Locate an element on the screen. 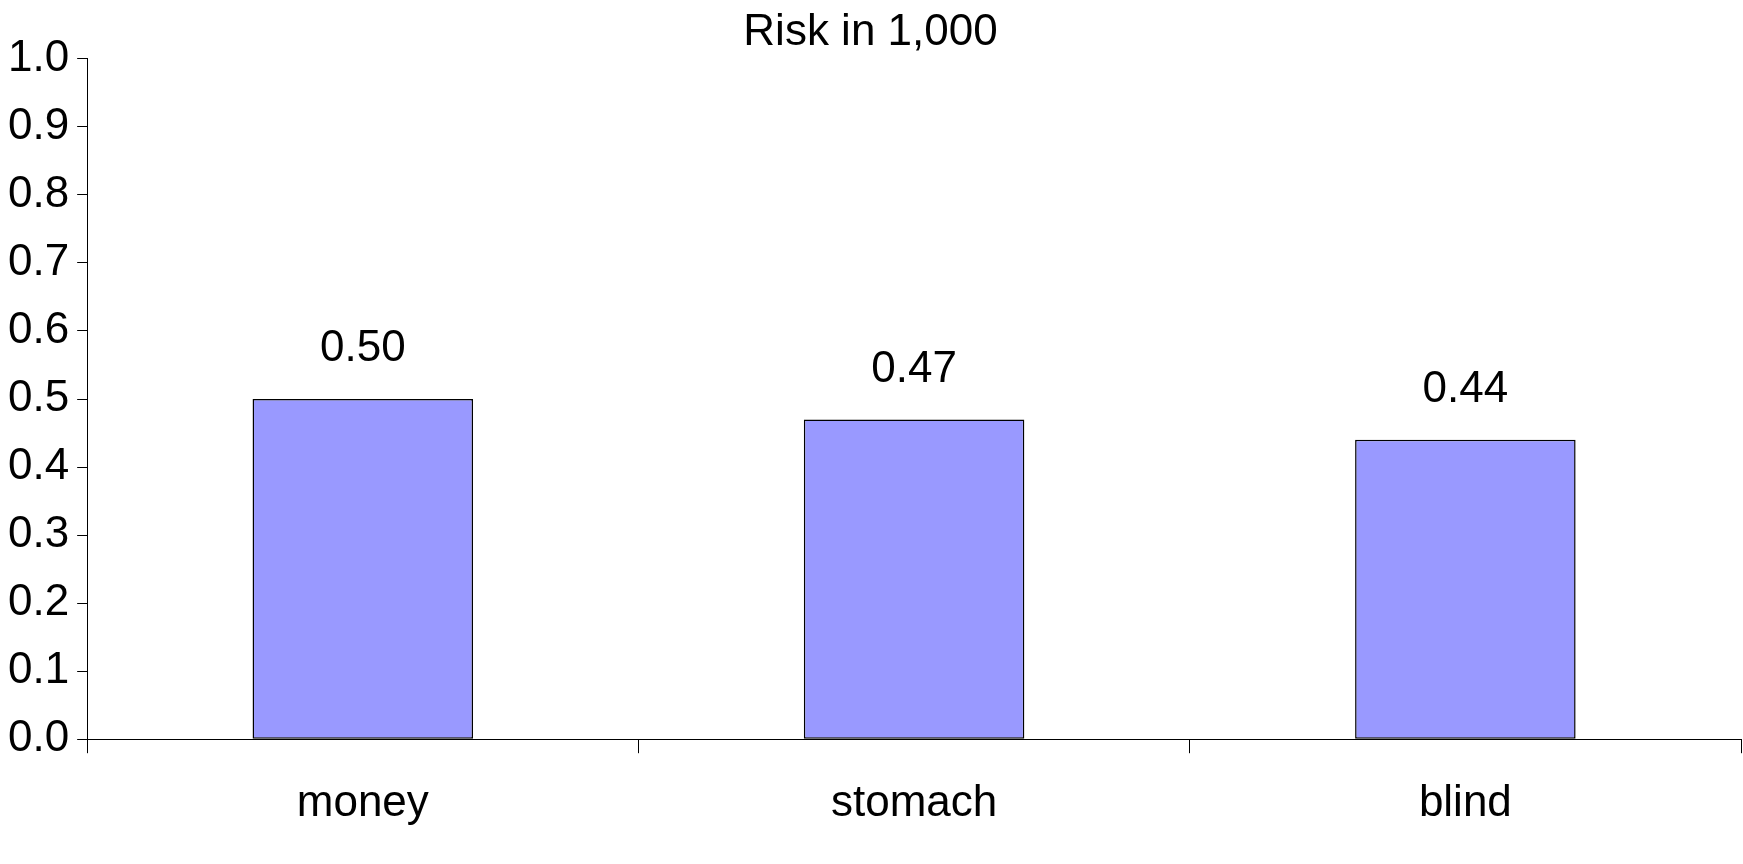  y-tick-label: 0.7 is located at coordinates (38, 260).